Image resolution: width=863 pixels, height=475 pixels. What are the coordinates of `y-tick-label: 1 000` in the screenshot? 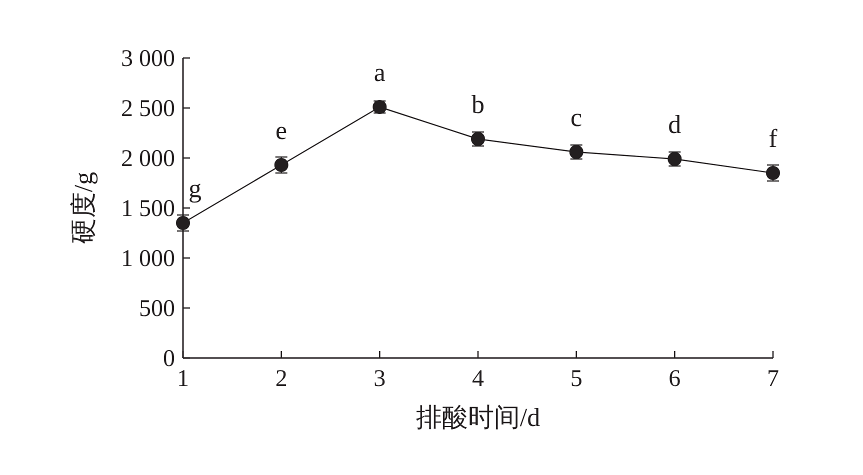 It's located at (148, 259).